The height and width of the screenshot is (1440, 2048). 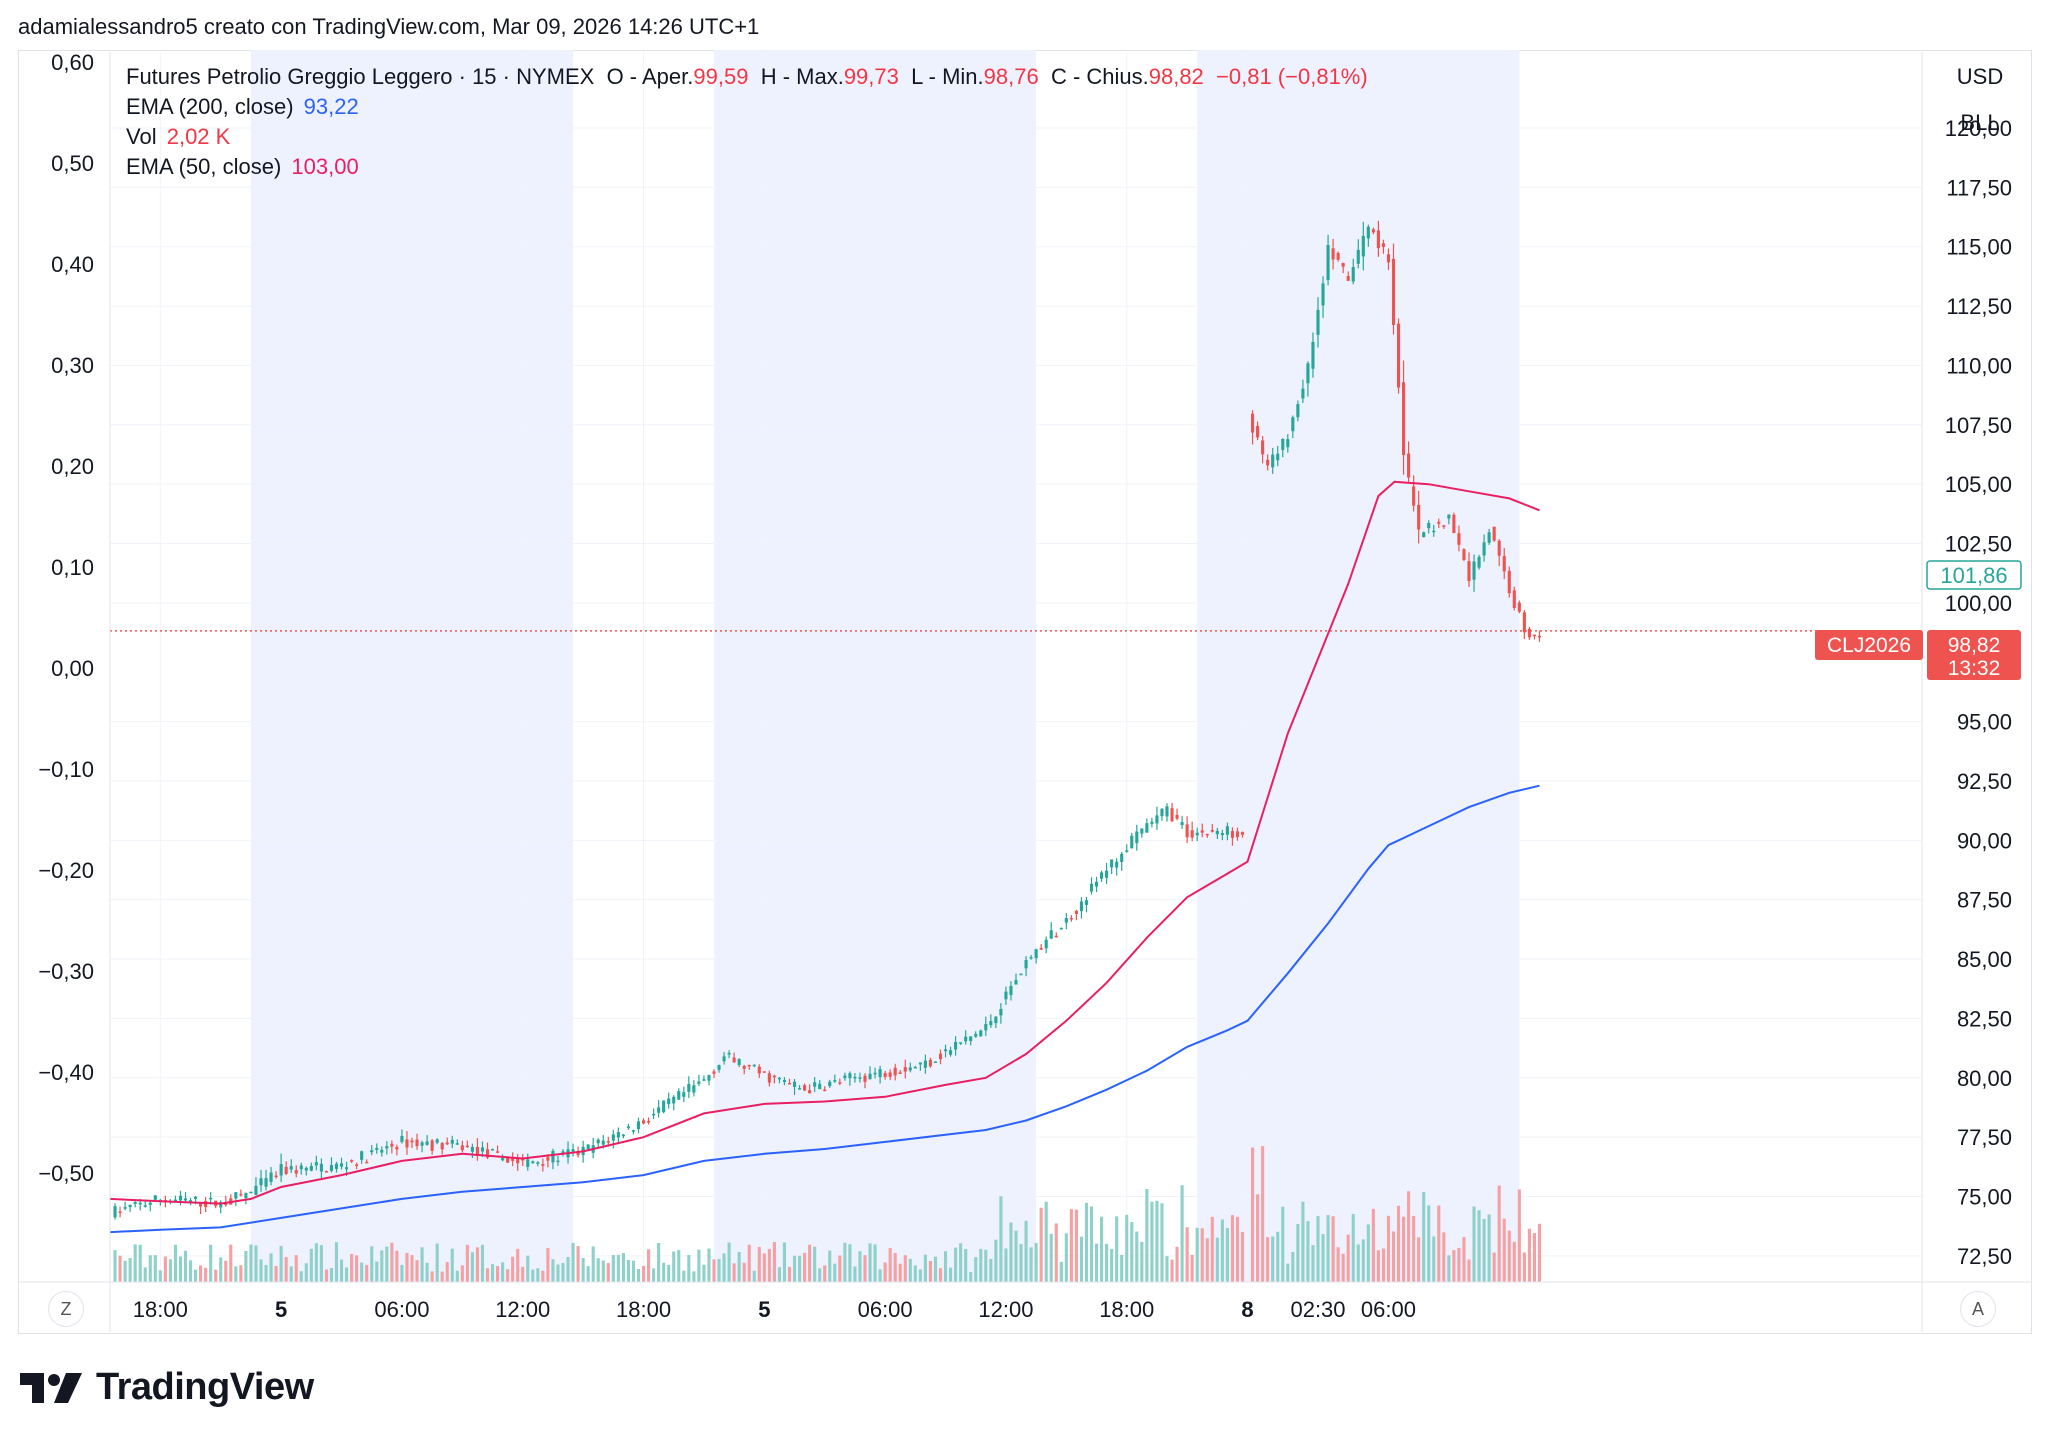 What do you see at coordinates (747, 107) in the screenshot?
I see `legend-ema200-row: EMA (200, close) 93,22` at bounding box center [747, 107].